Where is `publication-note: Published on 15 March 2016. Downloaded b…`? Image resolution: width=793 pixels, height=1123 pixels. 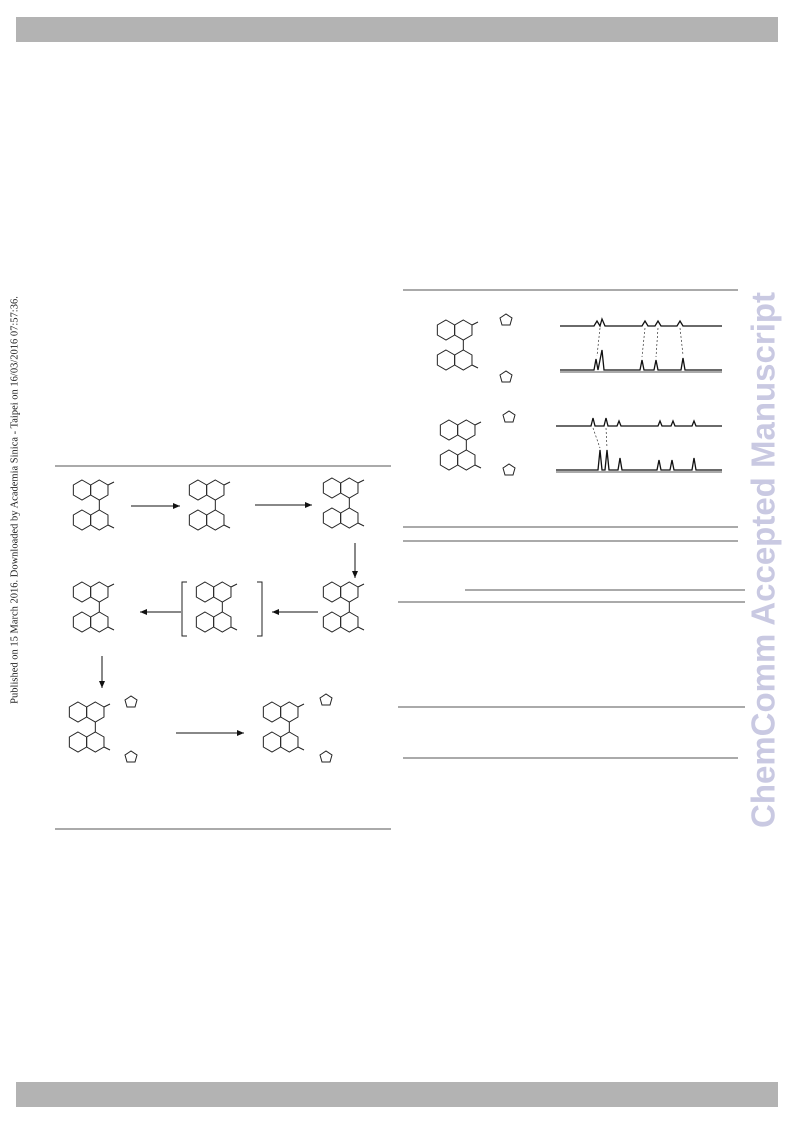
publication-note: Published on 15 March 2016. Downloaded b… is located at coordinates (14, 500).